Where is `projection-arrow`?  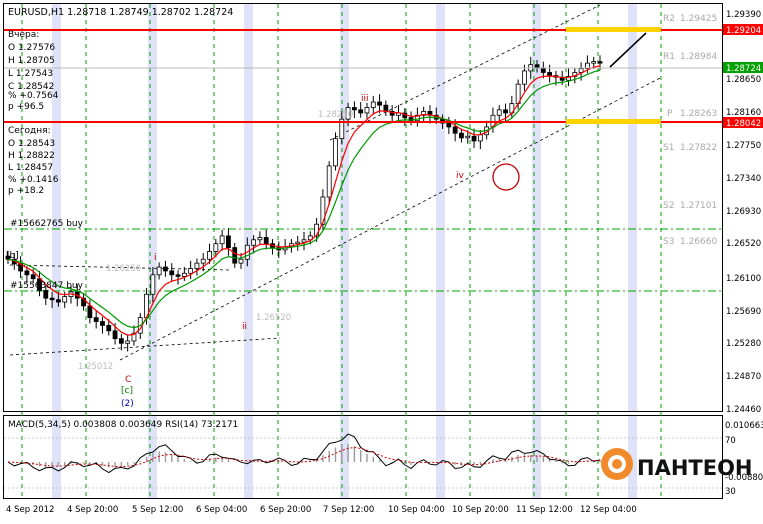 projection-arrow is located at coordinates (628, 50).